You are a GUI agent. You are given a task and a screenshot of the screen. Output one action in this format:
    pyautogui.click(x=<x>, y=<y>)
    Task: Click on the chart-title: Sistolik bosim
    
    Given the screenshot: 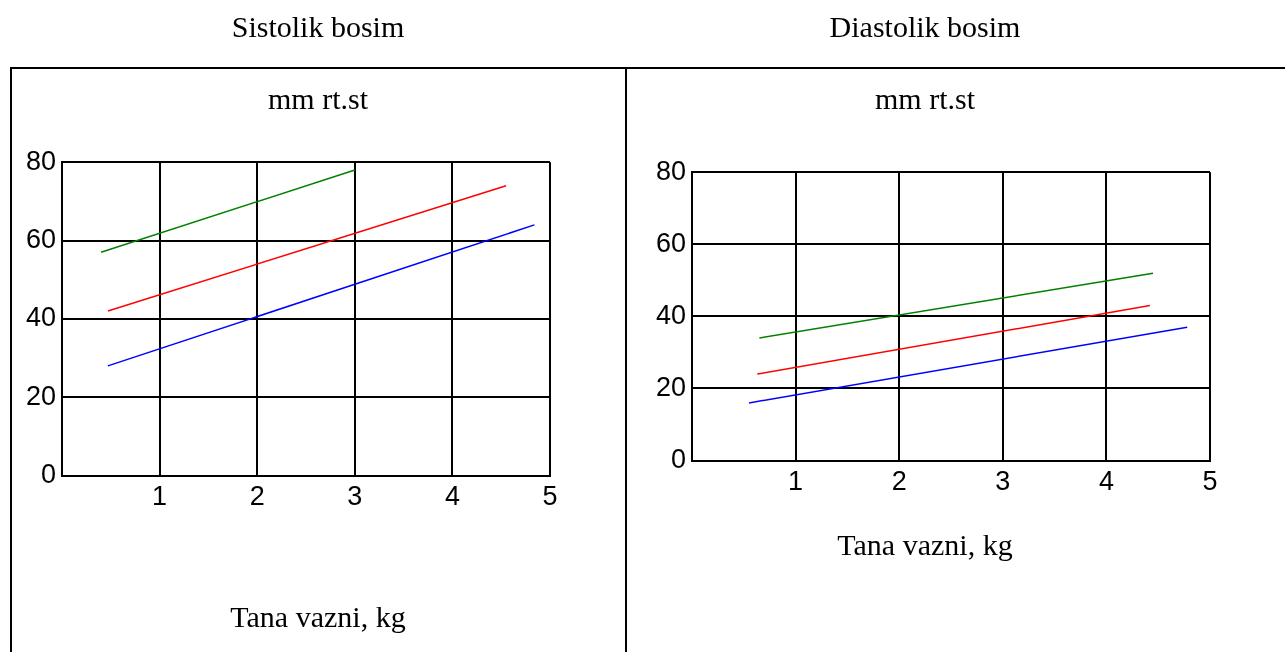 What is the action you would take?
    pyautogui.click(x=318, y=27)
    